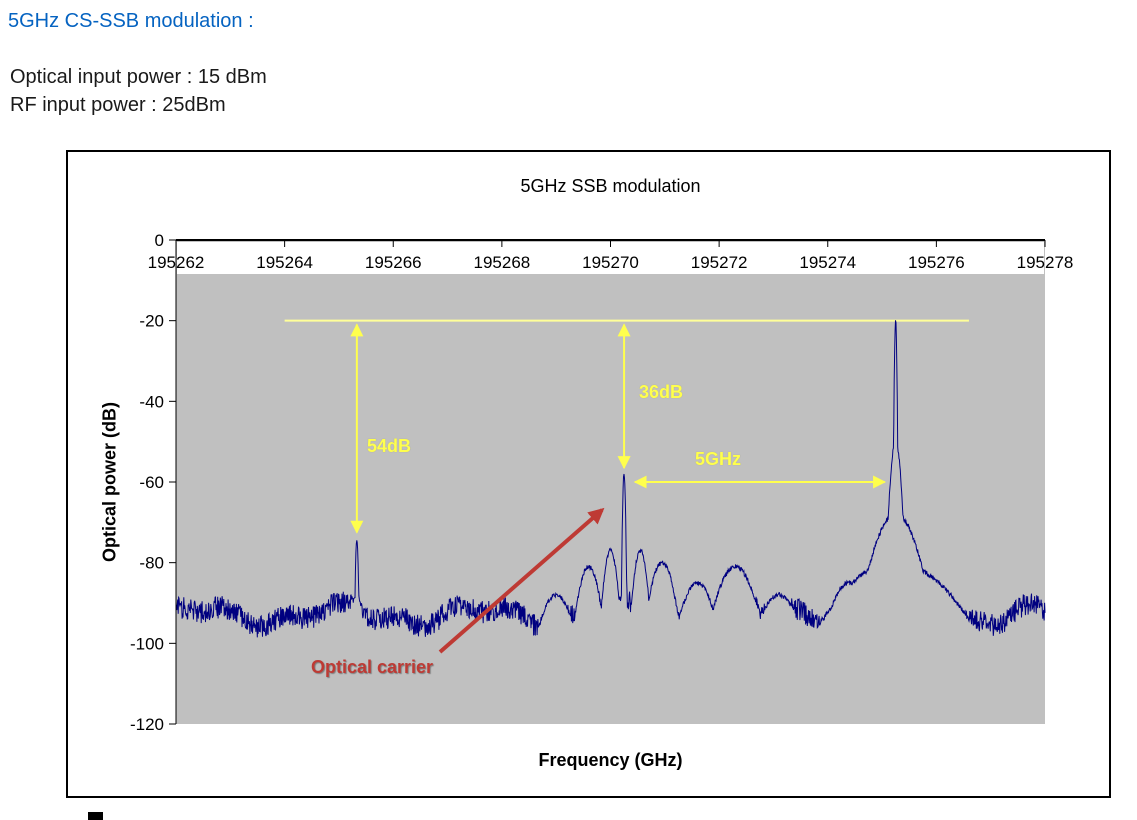 This screenshot has height=820, width=1137. I want to click on rf-input-power-line: RF input power : 25dBm, so click(118, 105).